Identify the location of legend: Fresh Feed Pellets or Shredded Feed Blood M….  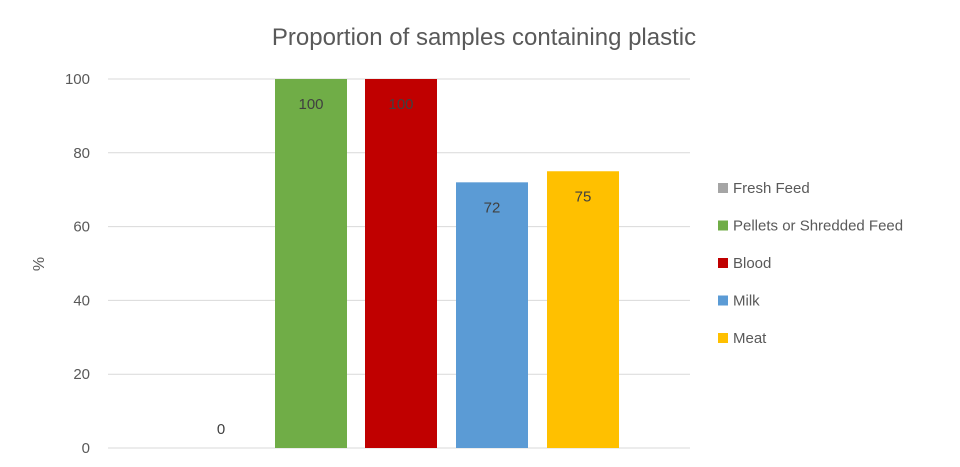
(810, 263).